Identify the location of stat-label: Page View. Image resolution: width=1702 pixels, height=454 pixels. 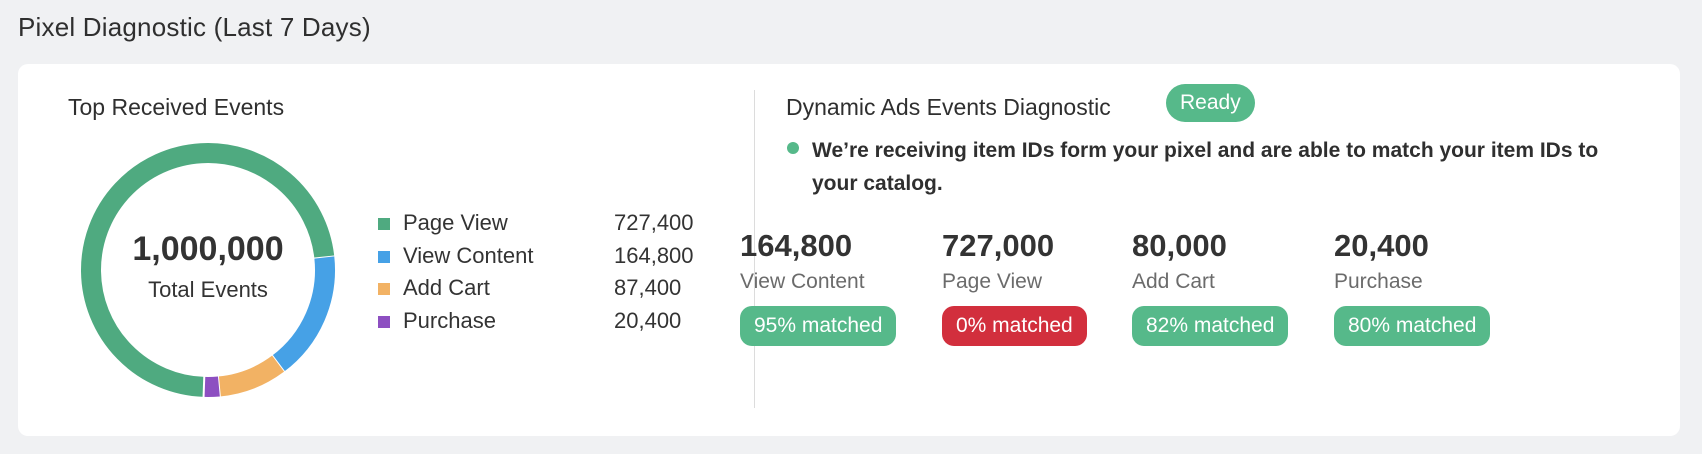
(992, 281).